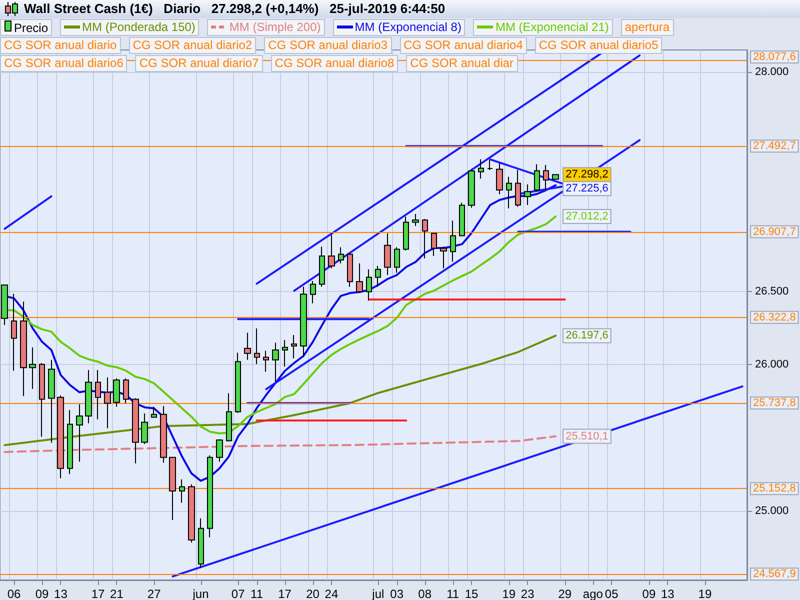  Describe the element at coordinates (774, 488) in the screenshot. I see `ref-line-label: 25.152,8` at that location.